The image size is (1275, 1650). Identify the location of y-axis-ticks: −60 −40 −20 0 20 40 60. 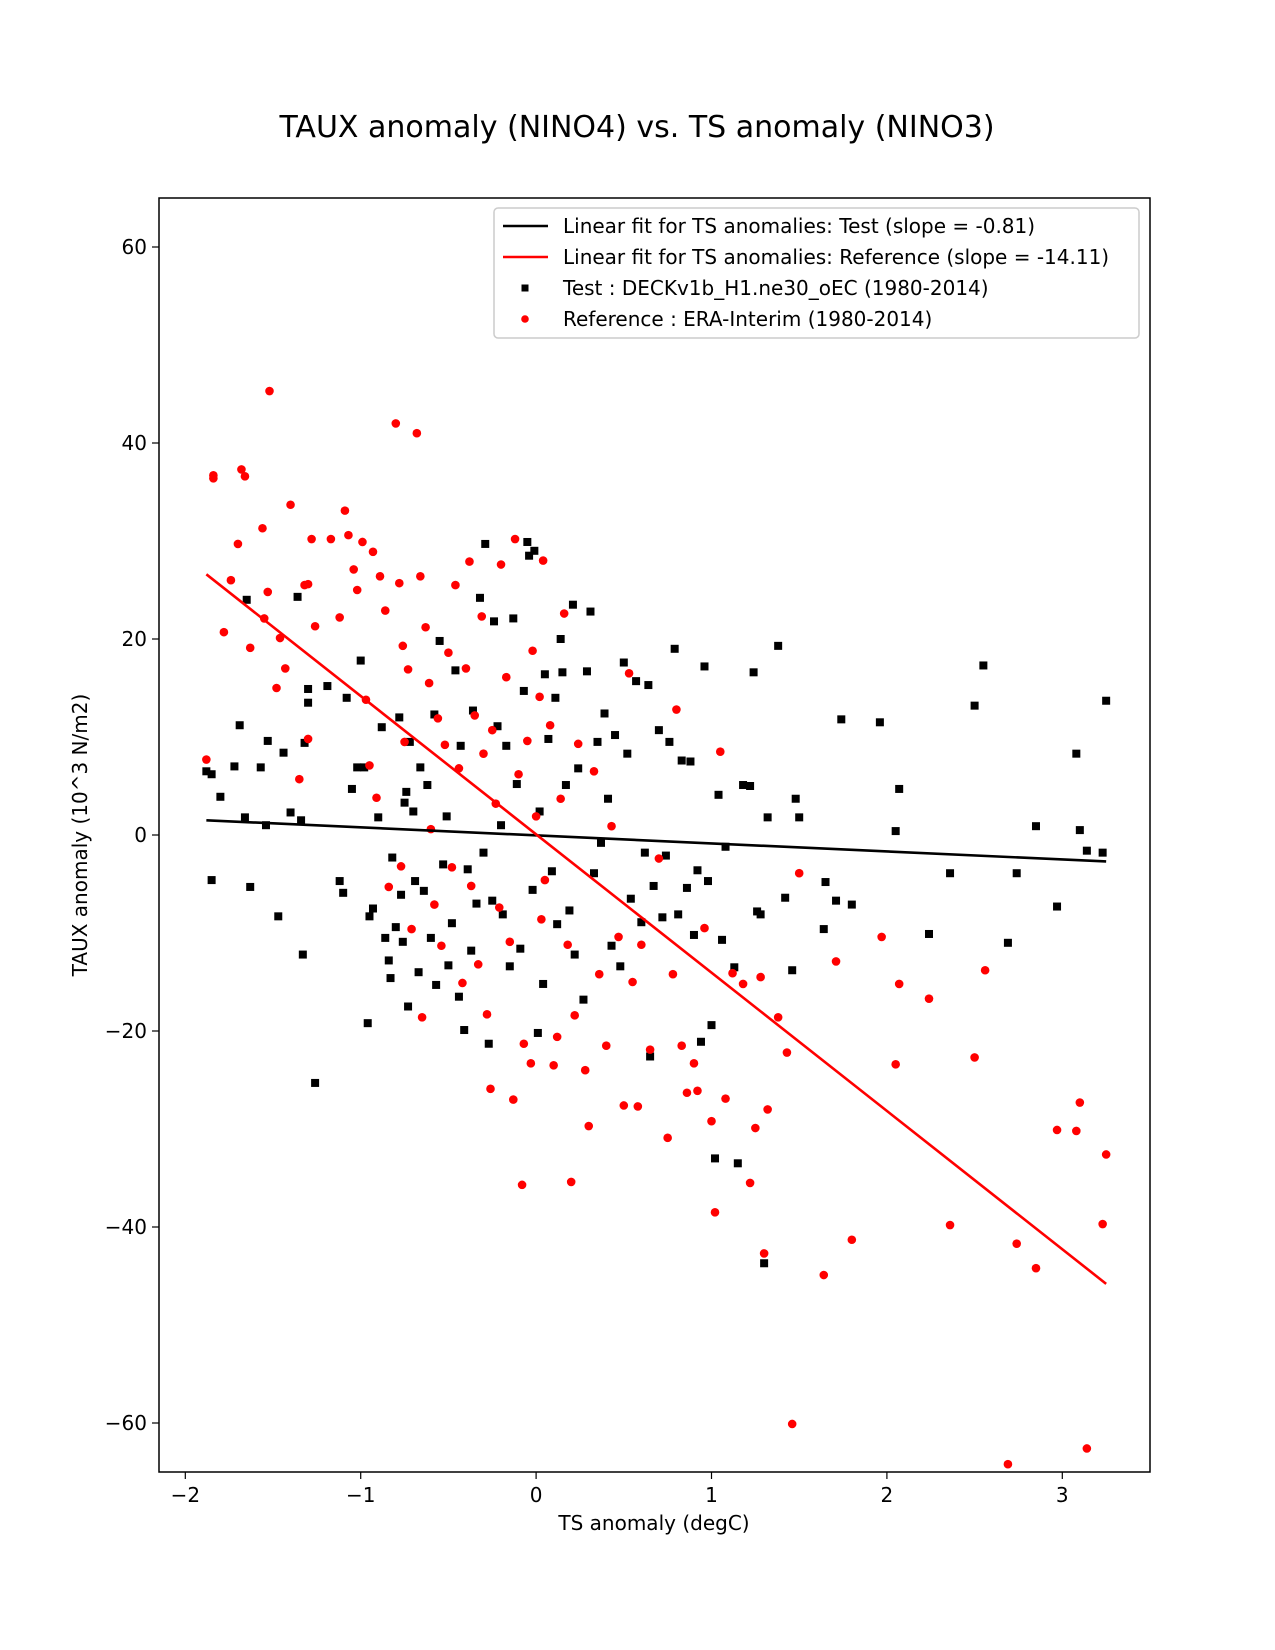
(132, 835).